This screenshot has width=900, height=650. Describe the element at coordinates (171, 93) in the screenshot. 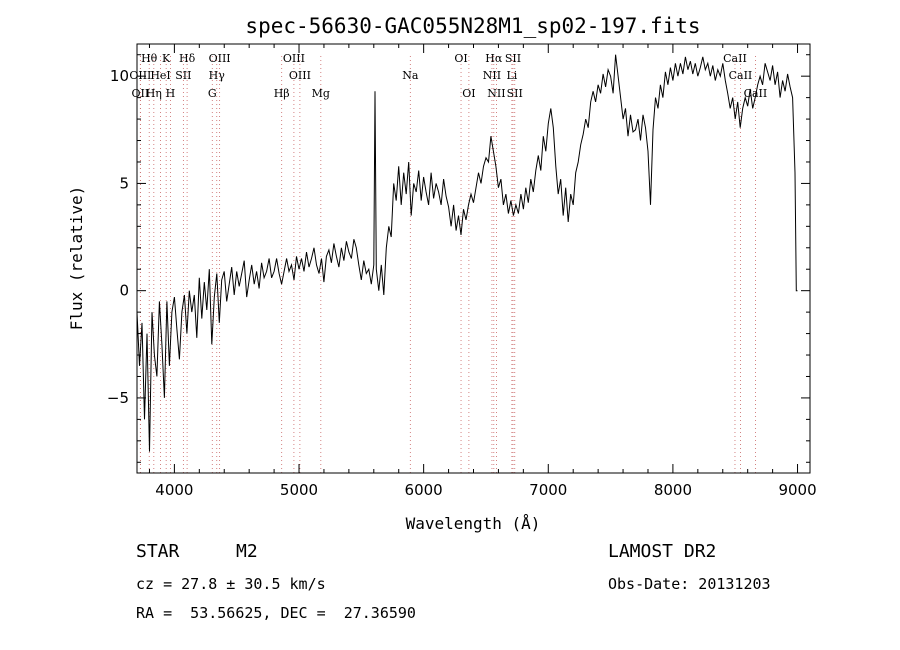

I see `spectral-line-label: H` at that location.